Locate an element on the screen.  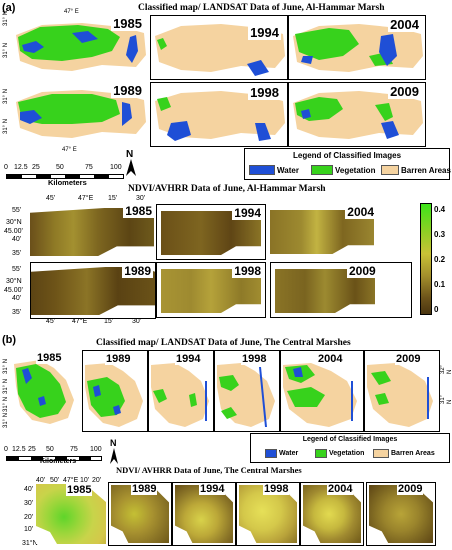
landsat-map-b-1994: 1994 is located at coordinates (181, 391).